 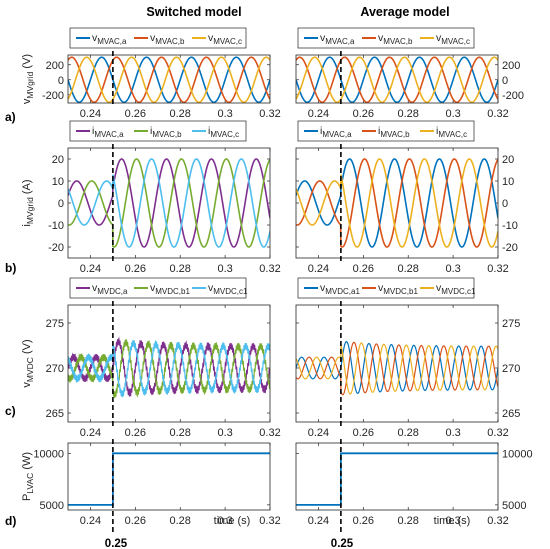 I want to click on row-label-c: c), so click(x=10, y=411).